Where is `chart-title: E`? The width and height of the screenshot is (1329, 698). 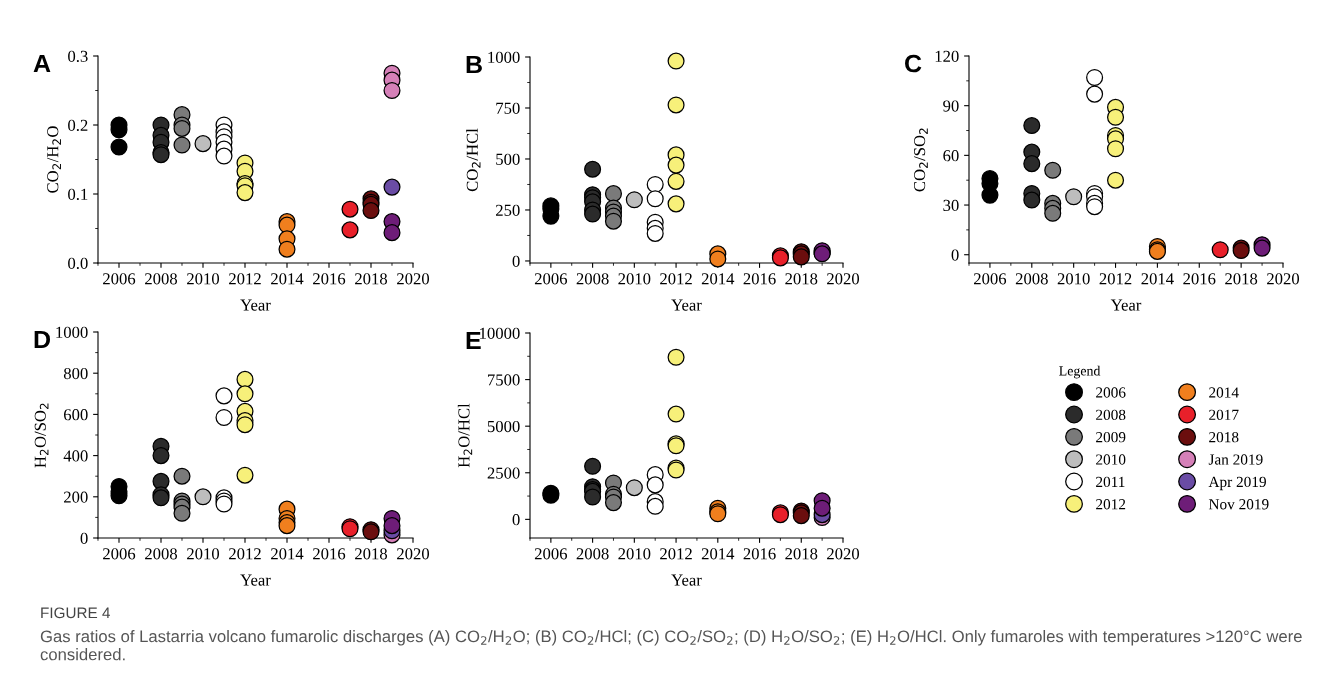 chart-title: E is located at coordinates (473, 340).